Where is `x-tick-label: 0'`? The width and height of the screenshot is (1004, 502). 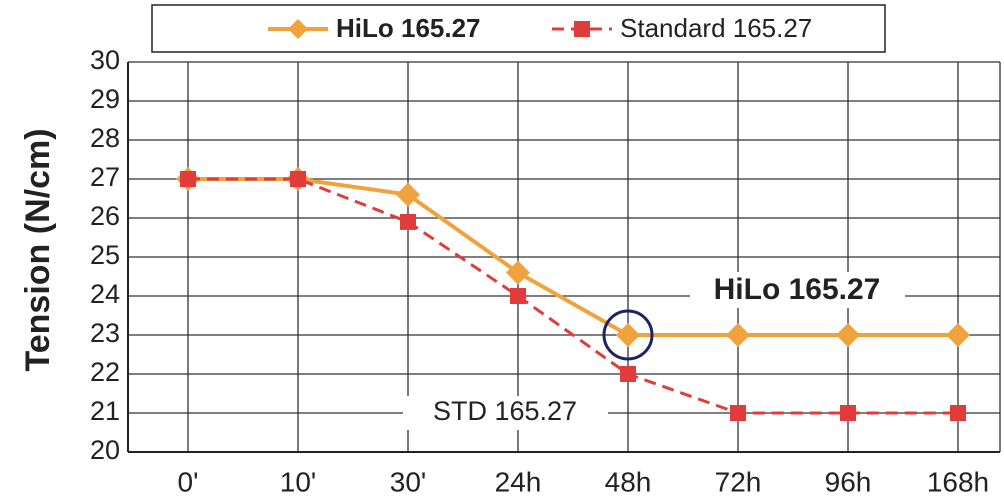 x-tick-label: 0' is located at coordinates (188, 481).